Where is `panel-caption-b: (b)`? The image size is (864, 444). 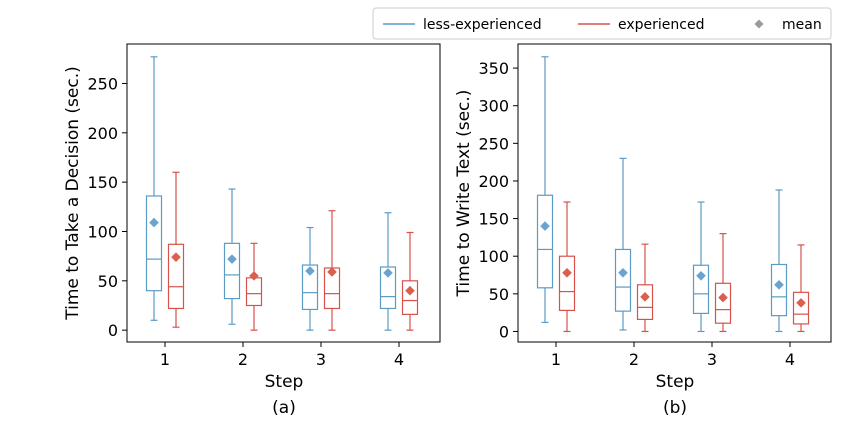
panel-caption-b: (b) is located at coordinates (675, 408).